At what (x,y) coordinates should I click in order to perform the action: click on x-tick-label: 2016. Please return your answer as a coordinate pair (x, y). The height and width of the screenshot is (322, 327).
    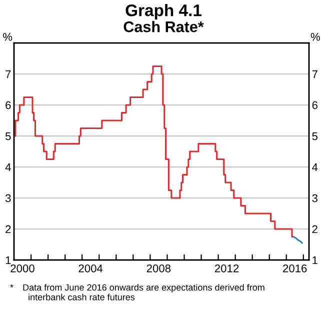
    Looking at the image, I should click on (295, 268).